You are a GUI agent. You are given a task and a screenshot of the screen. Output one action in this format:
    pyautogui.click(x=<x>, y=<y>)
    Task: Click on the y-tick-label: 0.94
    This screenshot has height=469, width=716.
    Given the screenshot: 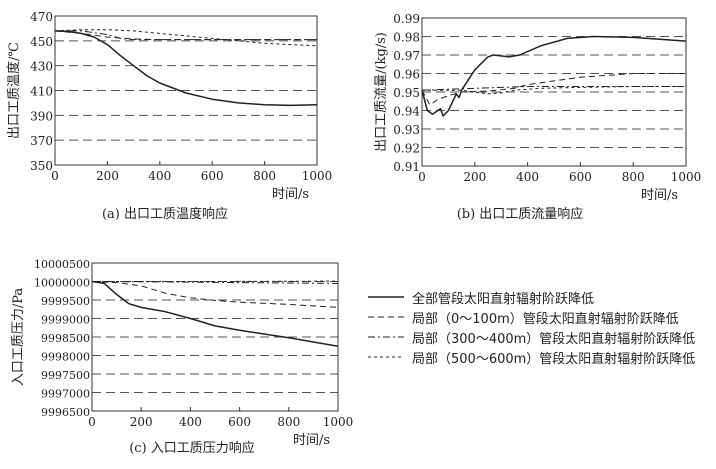 What is the action you would take?
    pyautogui.click(x=406, y=112)
    